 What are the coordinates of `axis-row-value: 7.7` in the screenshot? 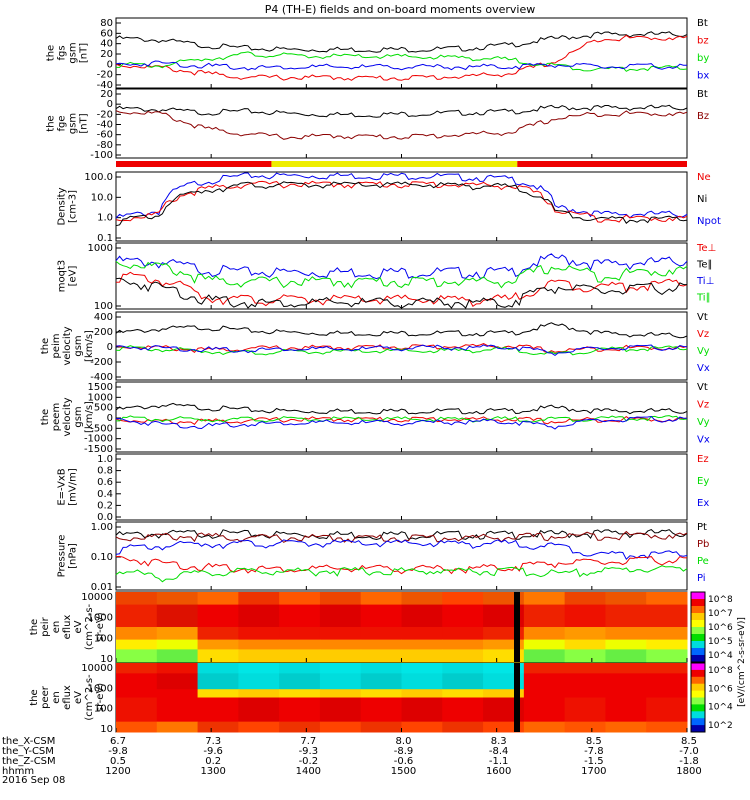 It's located at (308, 741).